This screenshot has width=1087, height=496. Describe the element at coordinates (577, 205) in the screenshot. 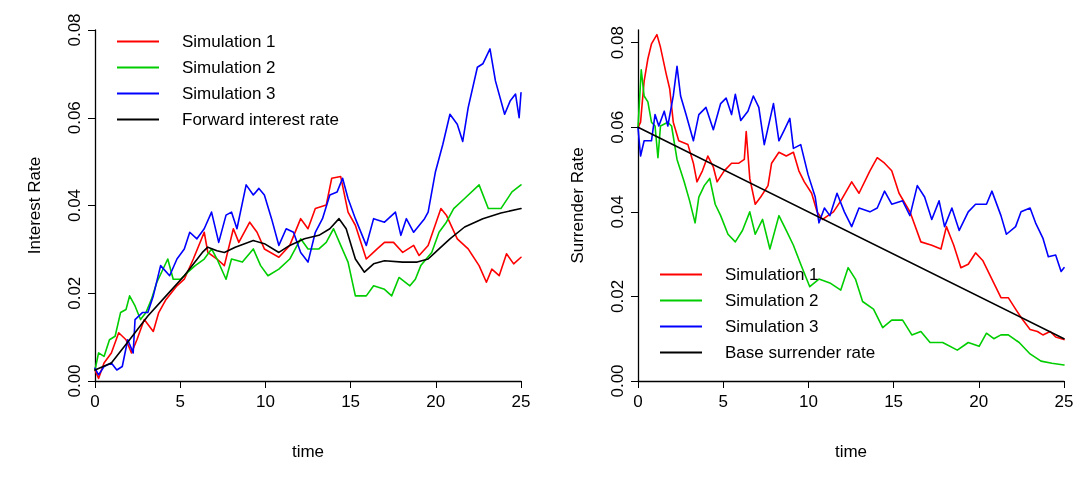

I see `y-axis-title: Surrender Rate` at that location.